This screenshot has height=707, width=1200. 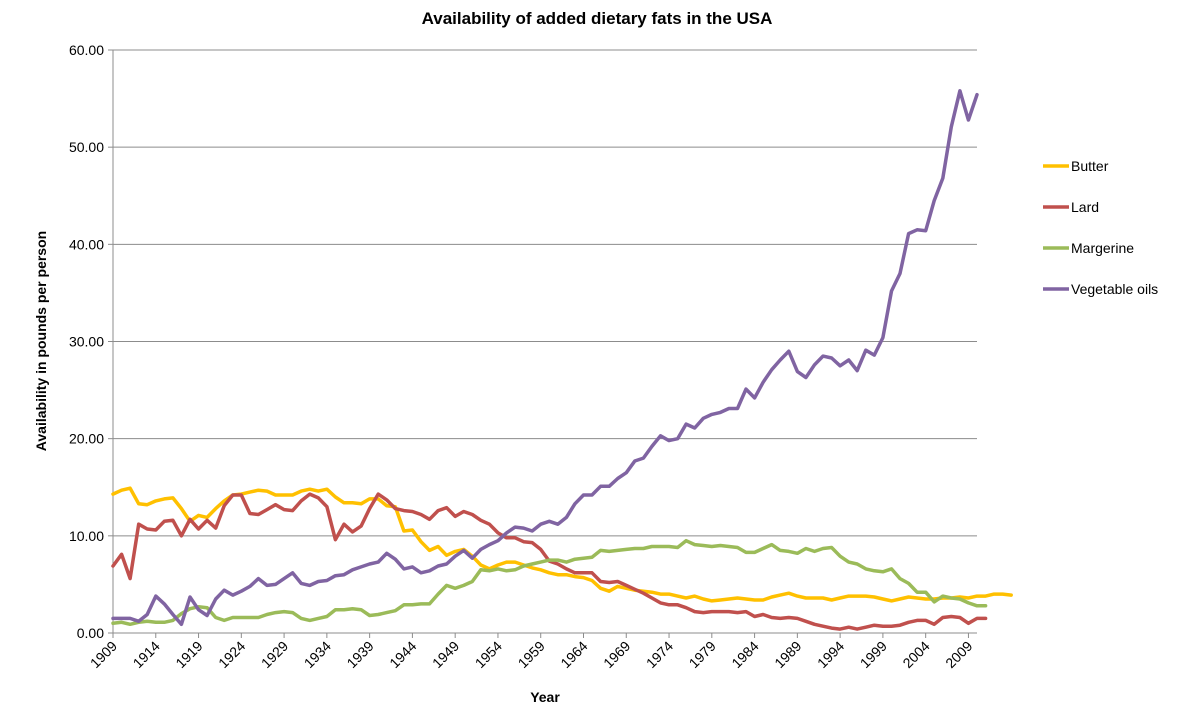 I want to click on legend-label-lard: Lard, so click(x=1085, y=207).